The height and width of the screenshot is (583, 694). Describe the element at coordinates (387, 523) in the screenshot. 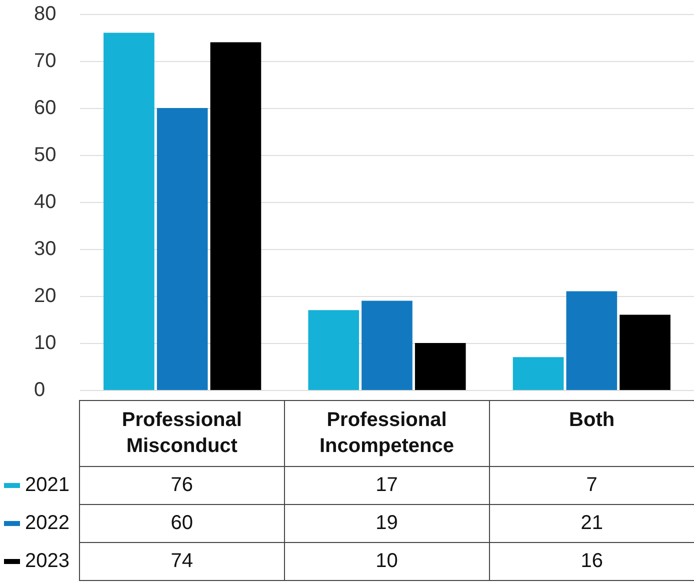

I see `data-label: 19` at that location.